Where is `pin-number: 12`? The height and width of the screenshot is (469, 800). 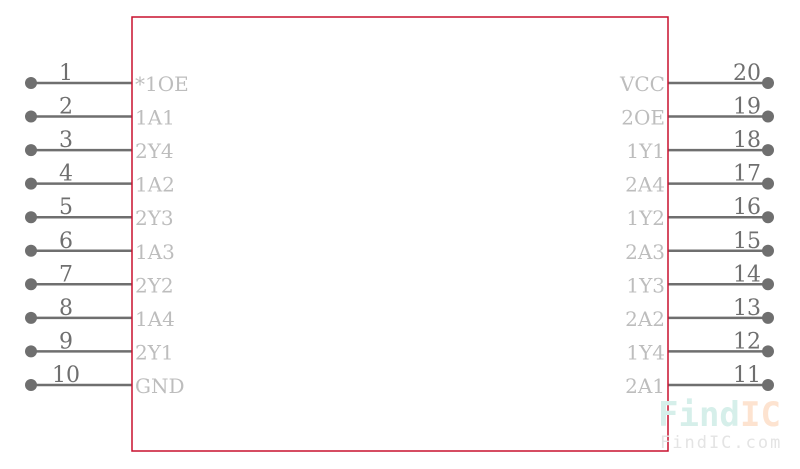
pin-number: 12 is located at coordinates (747, 341).